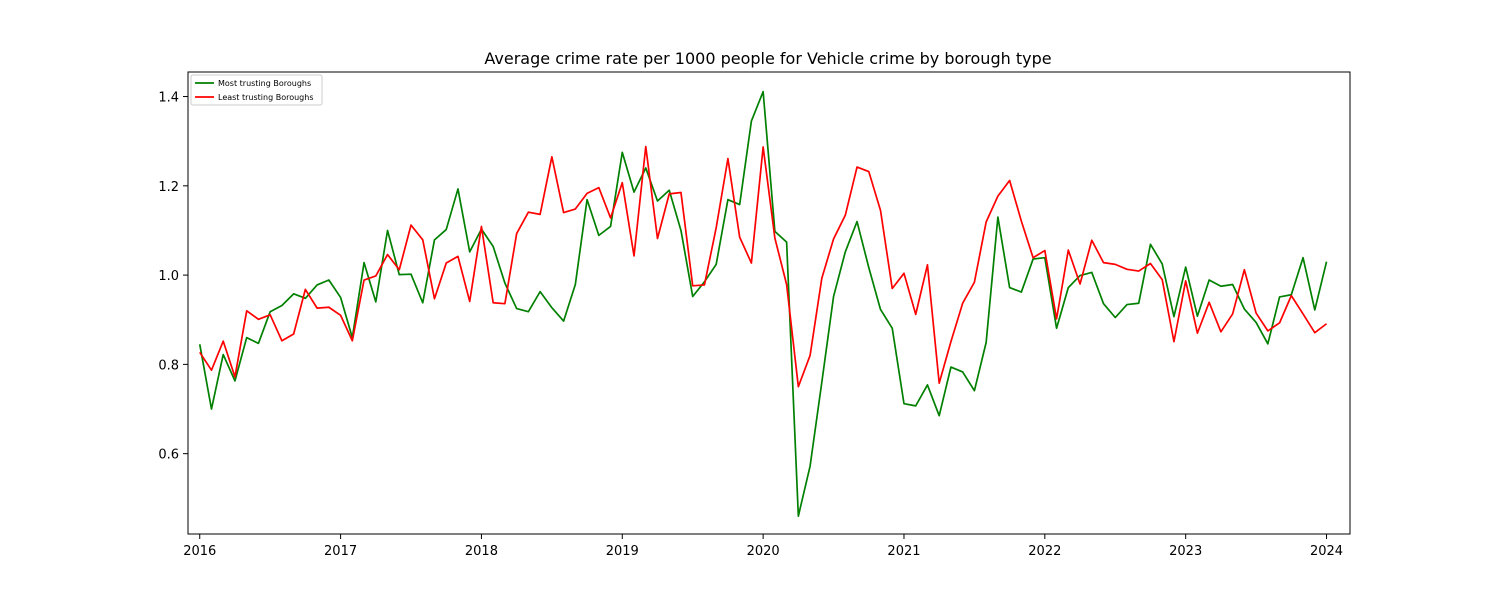 This screenshot has height=600, width=1500. I want to click on y-tick-label: 0.8, so click(168, 365).